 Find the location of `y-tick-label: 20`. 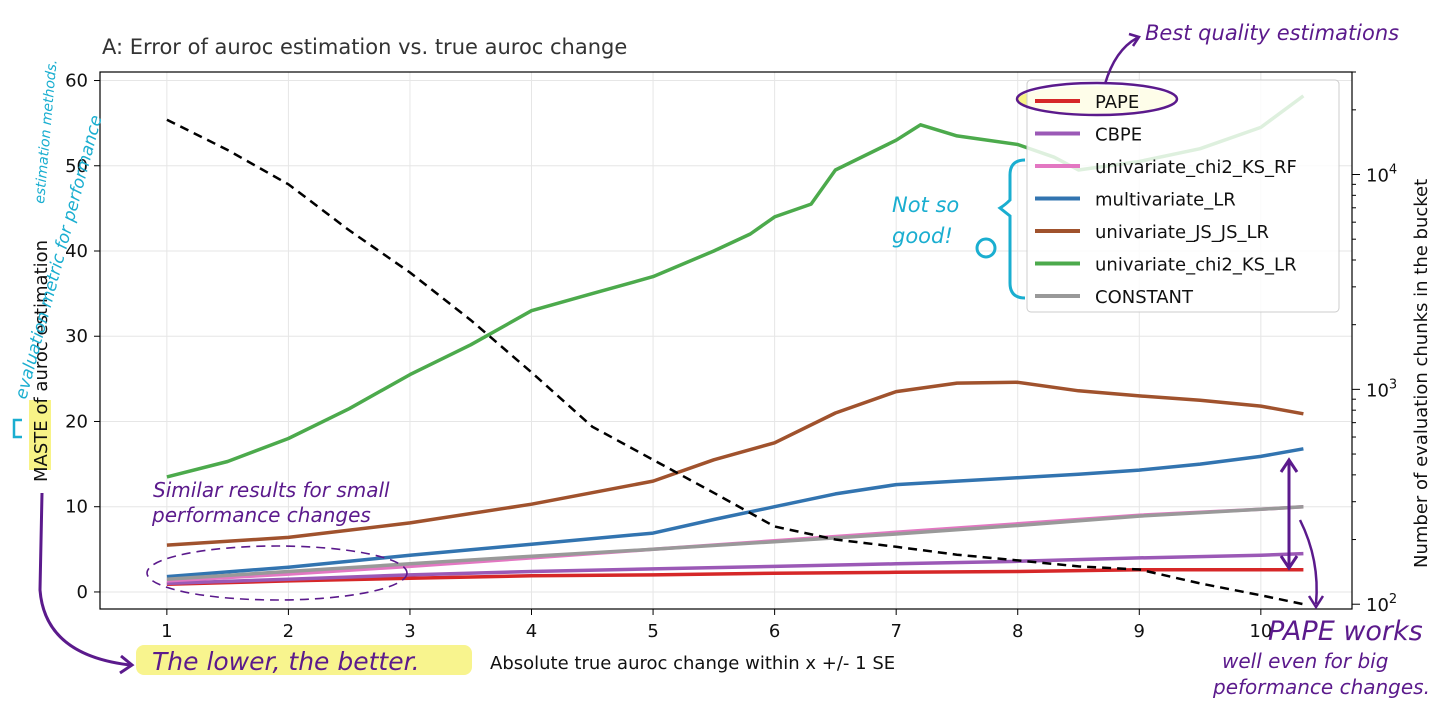

y-tick-label: 20 is located at coordinates (76, 421).